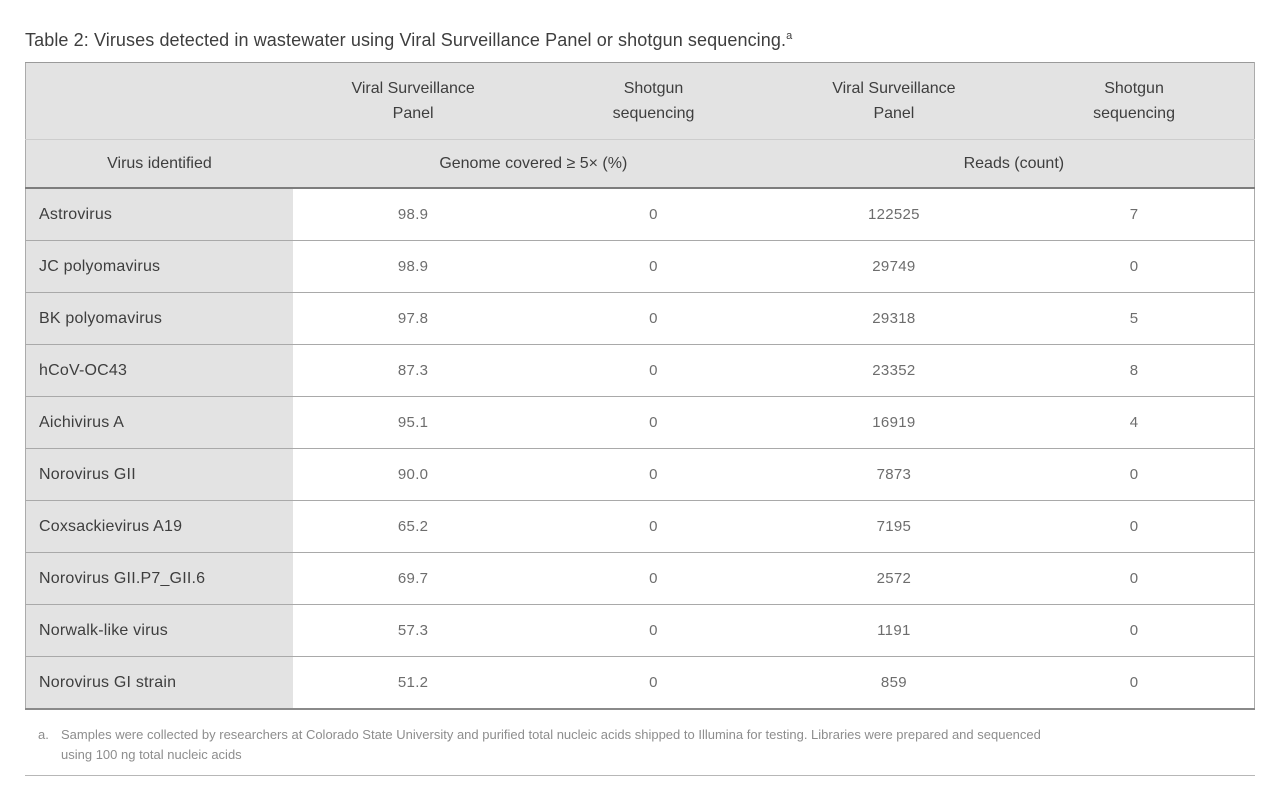  I want to click on title-superscript: a, so click(789, 36).